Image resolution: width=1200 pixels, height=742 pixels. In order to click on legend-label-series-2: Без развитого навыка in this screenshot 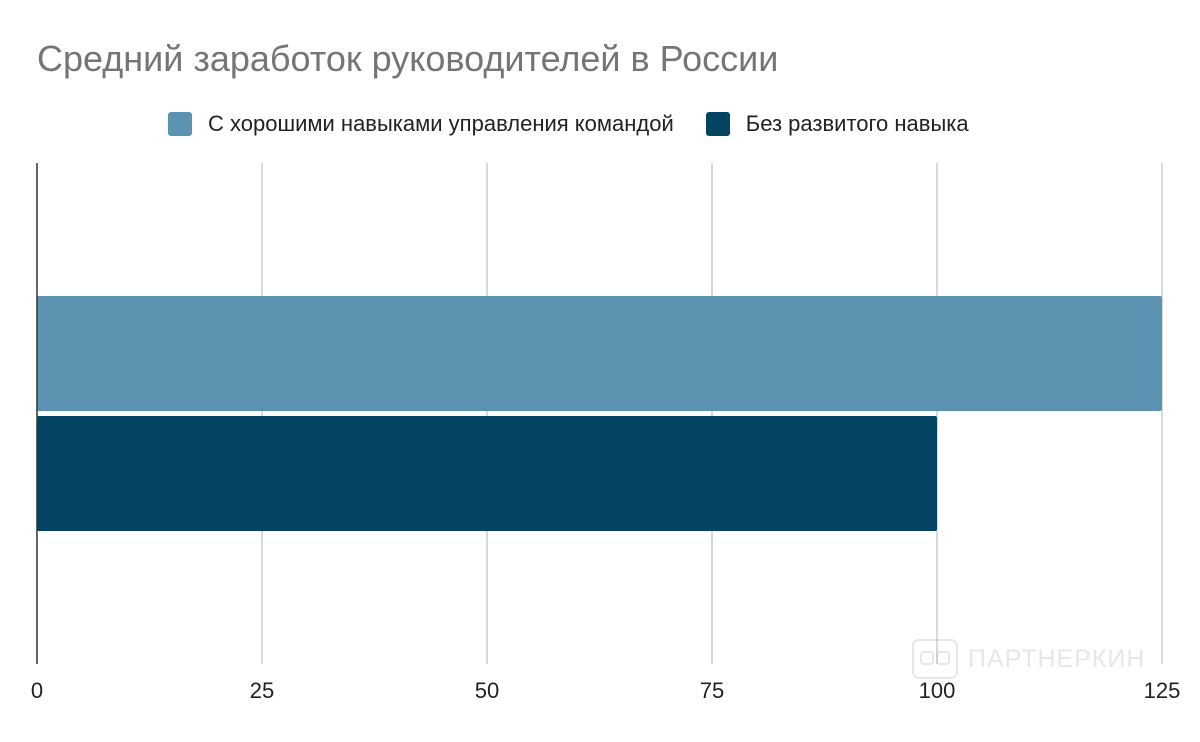, I will do `click(857, 123)`.